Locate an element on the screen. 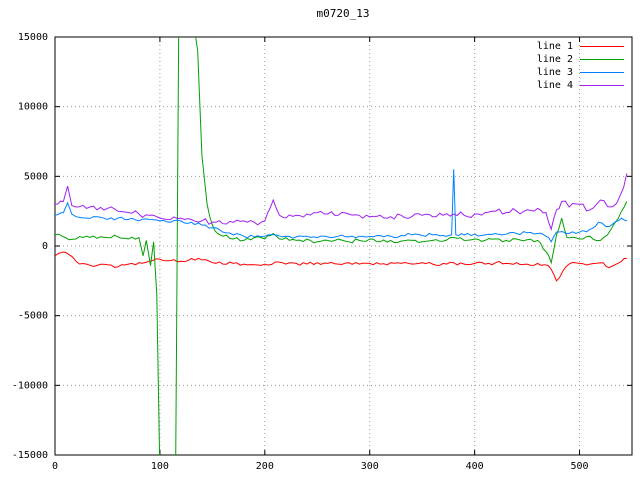  legend-item: line 1 is located at coordinates (580, 46).